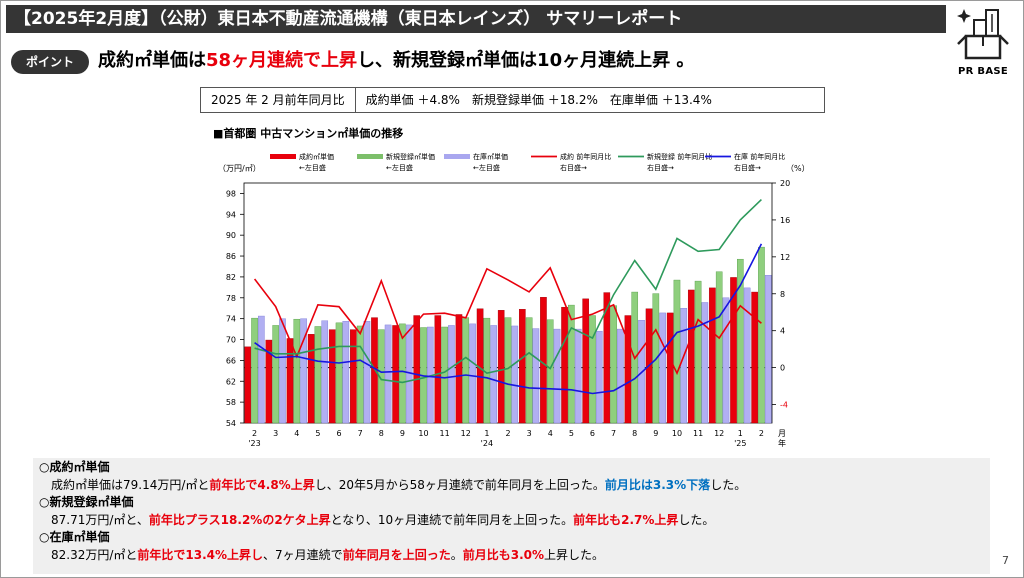 This screenshot has height=578, width=1024. I want to click on x-tick-label: 9, so click(402, 433).